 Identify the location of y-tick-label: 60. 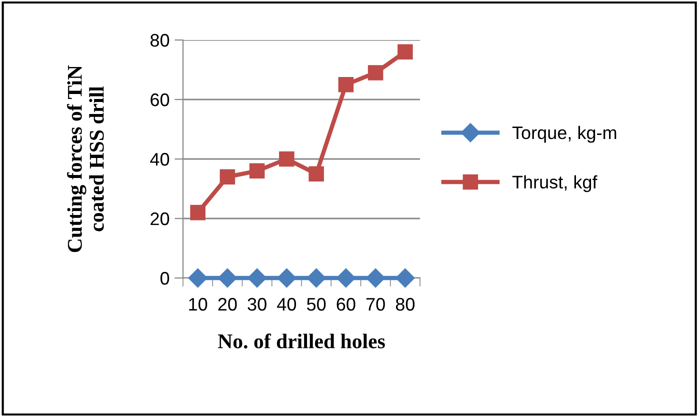
(160, 99).